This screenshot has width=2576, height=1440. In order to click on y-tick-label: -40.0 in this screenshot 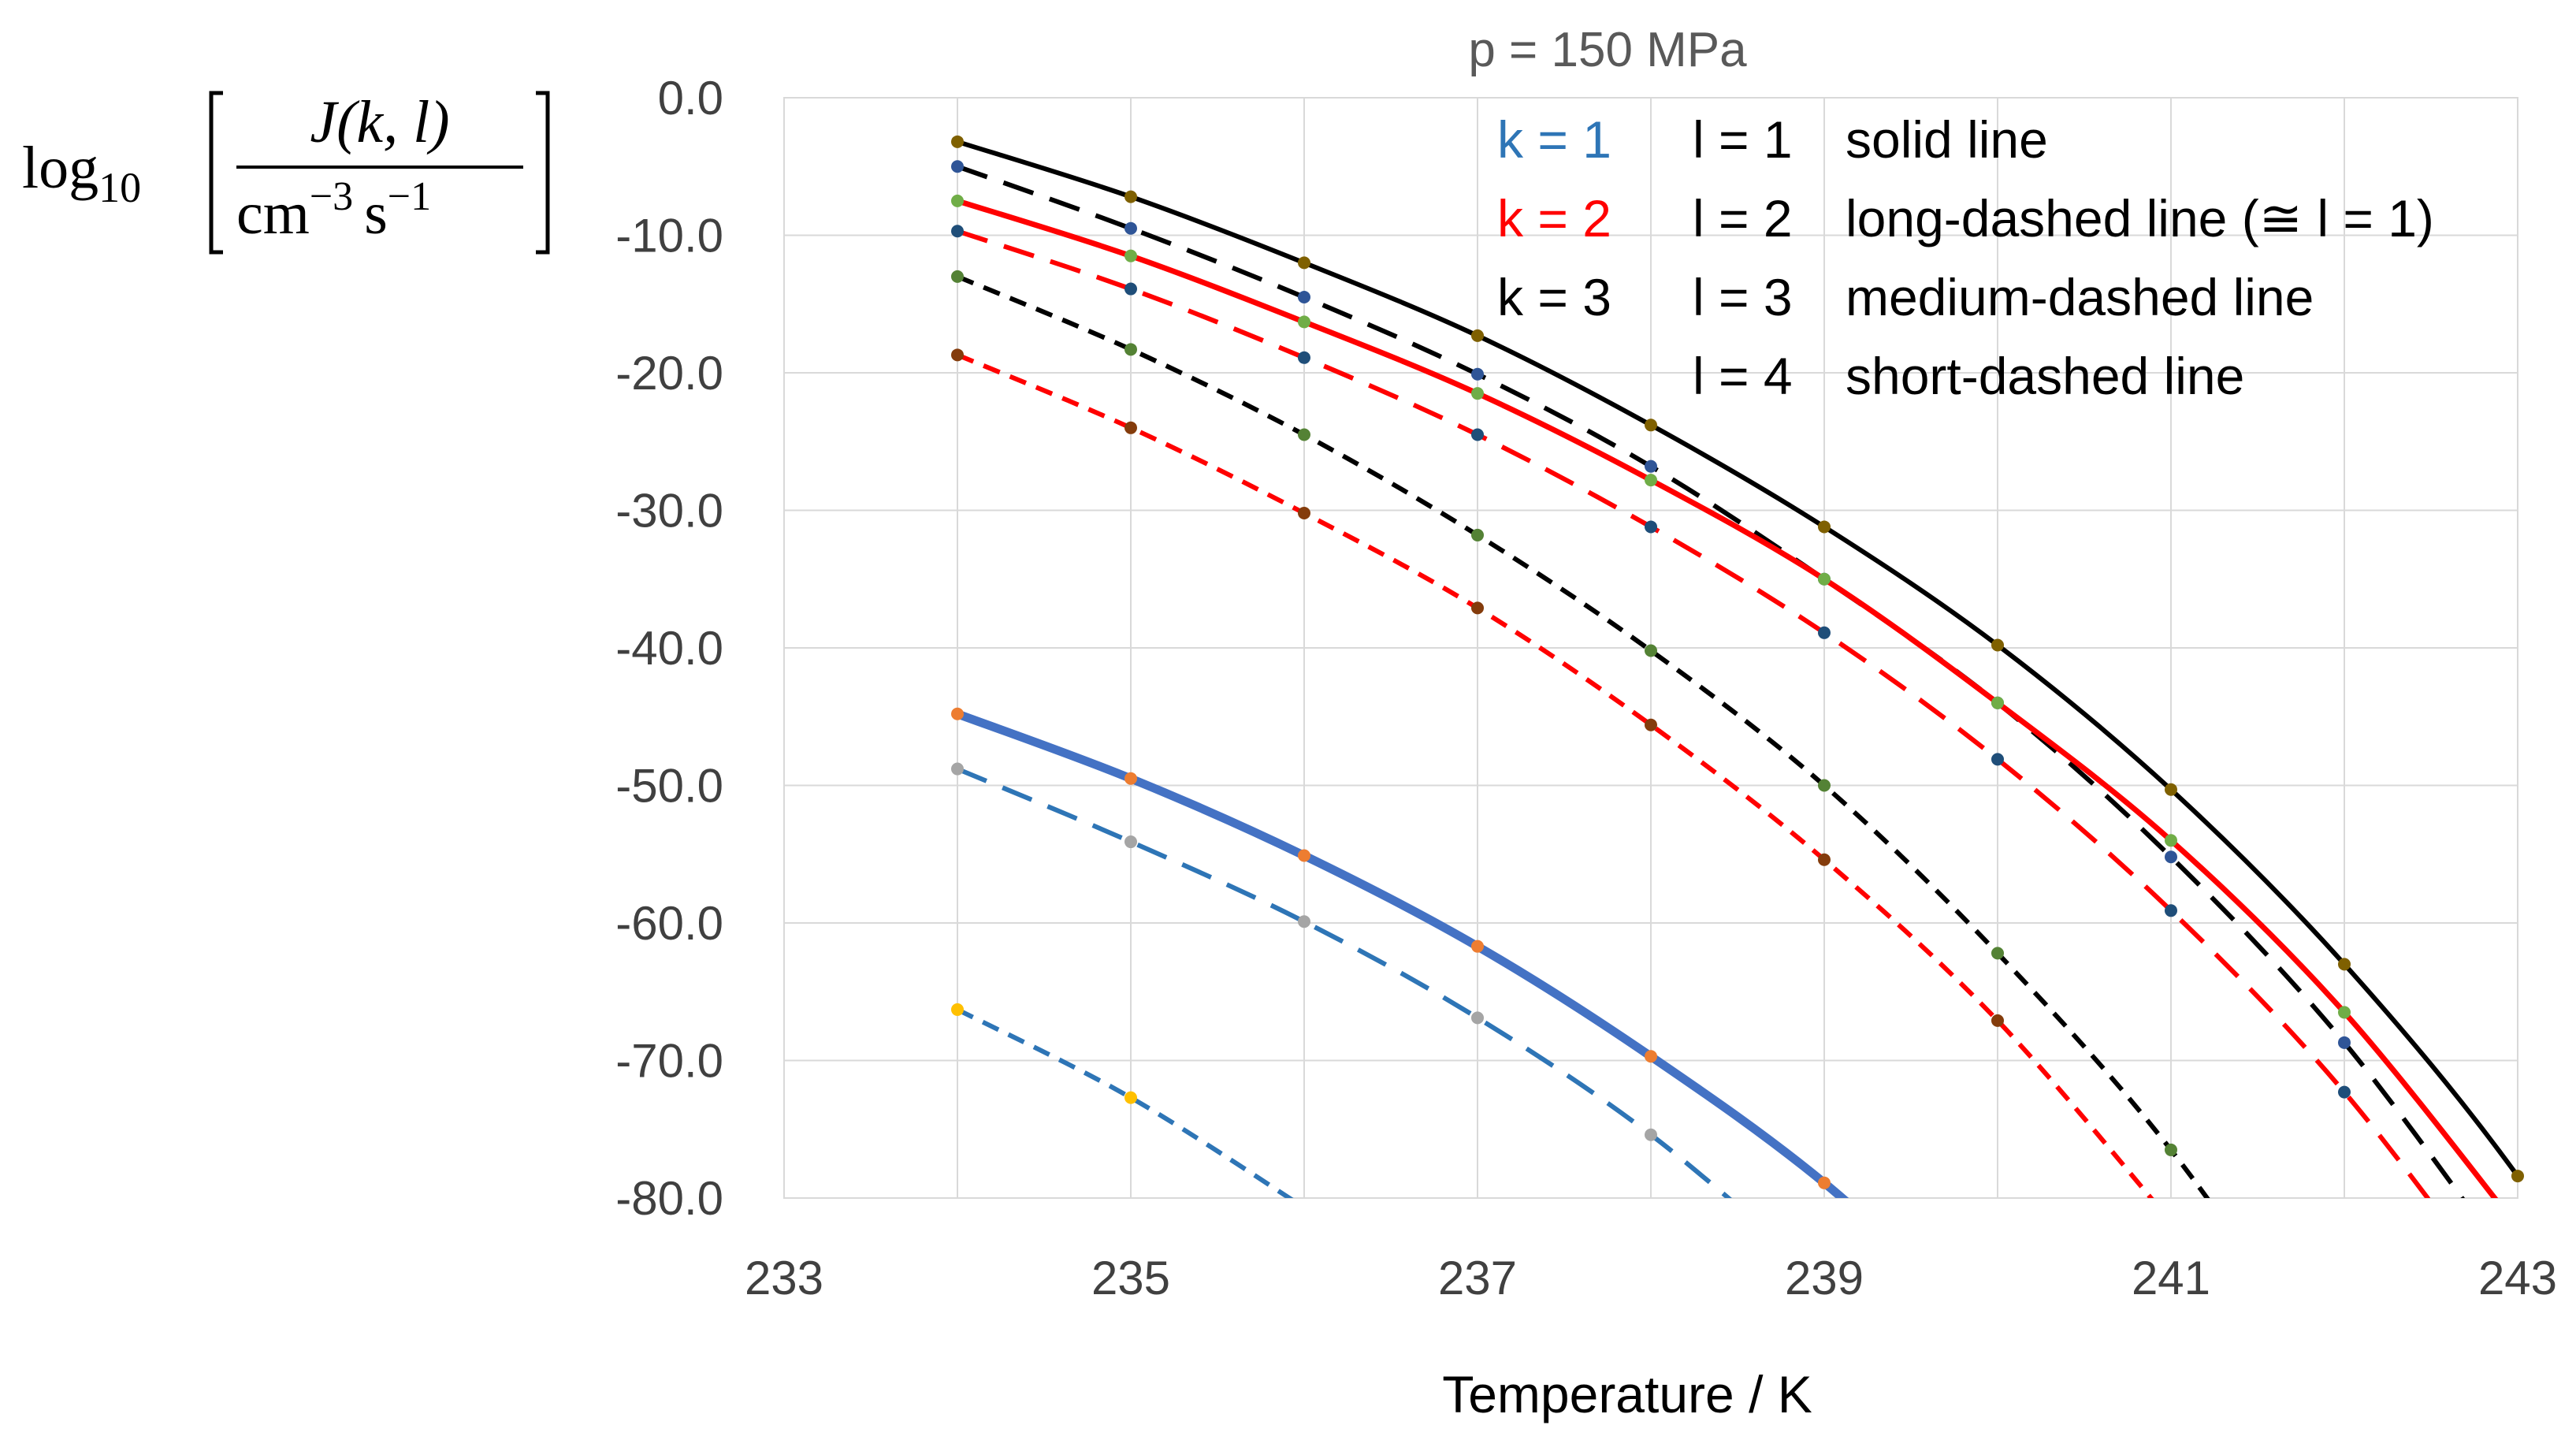, I will do `click(669, 649)`.